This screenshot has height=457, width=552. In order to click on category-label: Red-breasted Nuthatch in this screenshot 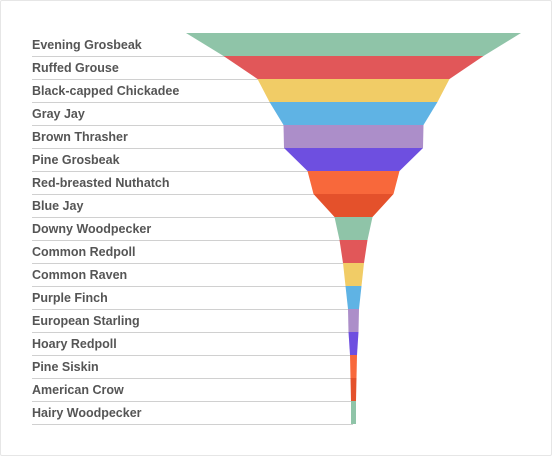, I will do `click(101, 183)`.